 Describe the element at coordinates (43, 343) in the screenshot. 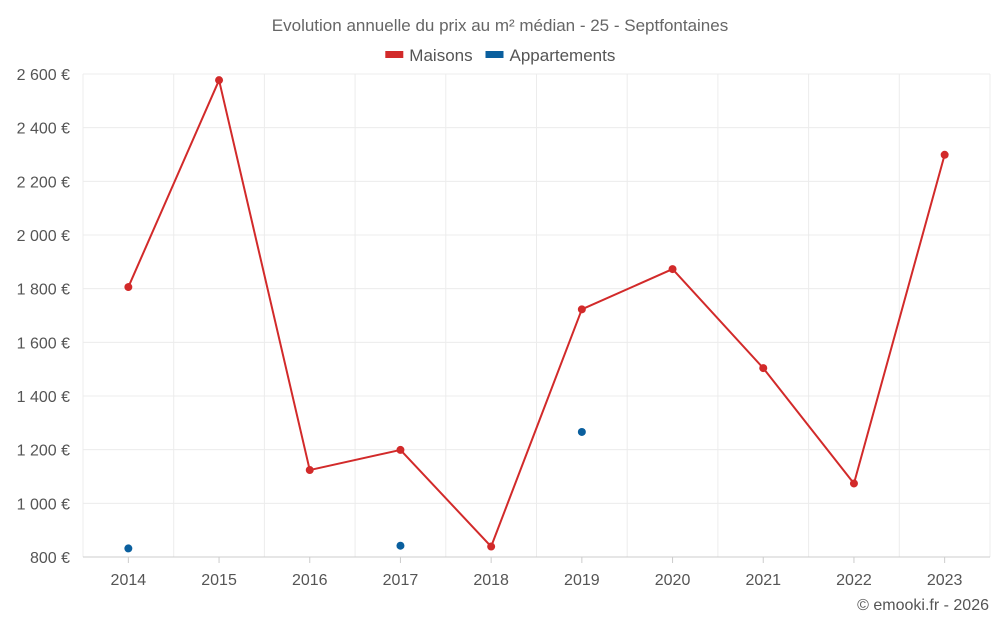

I see `y-tick-label: 1 600 €` at that location.